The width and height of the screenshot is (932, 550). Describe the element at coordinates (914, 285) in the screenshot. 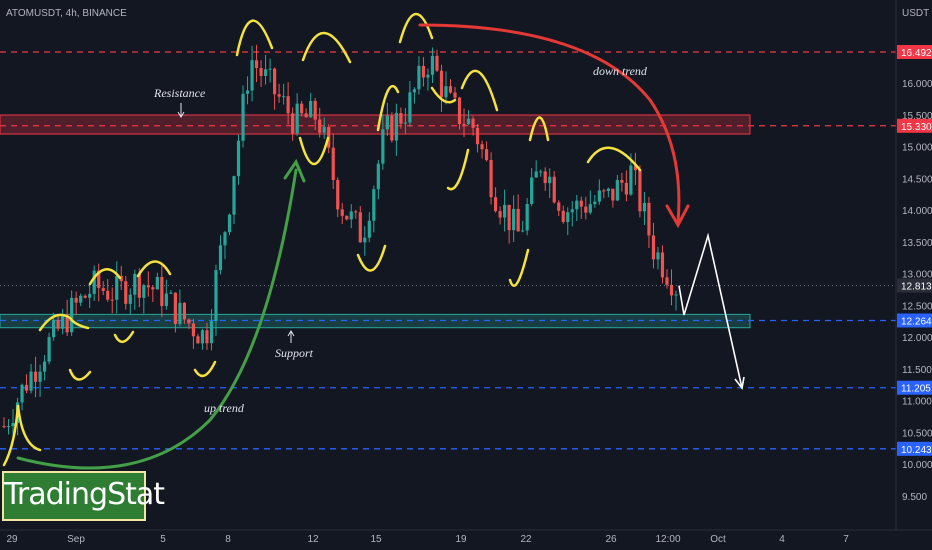

I see `price-tag` at that location.